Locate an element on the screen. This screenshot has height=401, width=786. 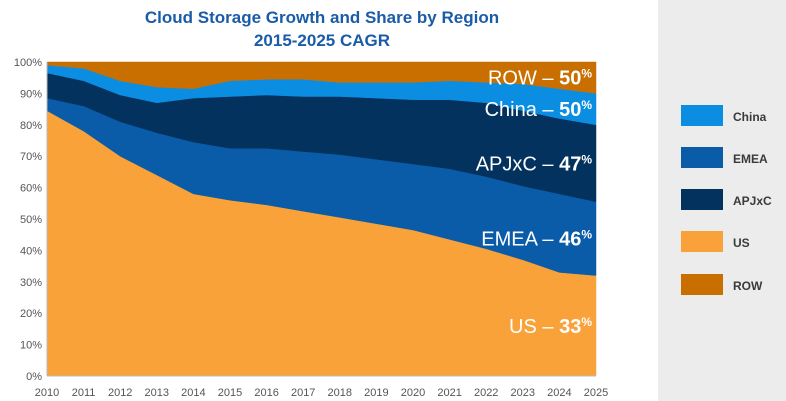
x-tick-label: 2011 is located at coordinates (84, 393).